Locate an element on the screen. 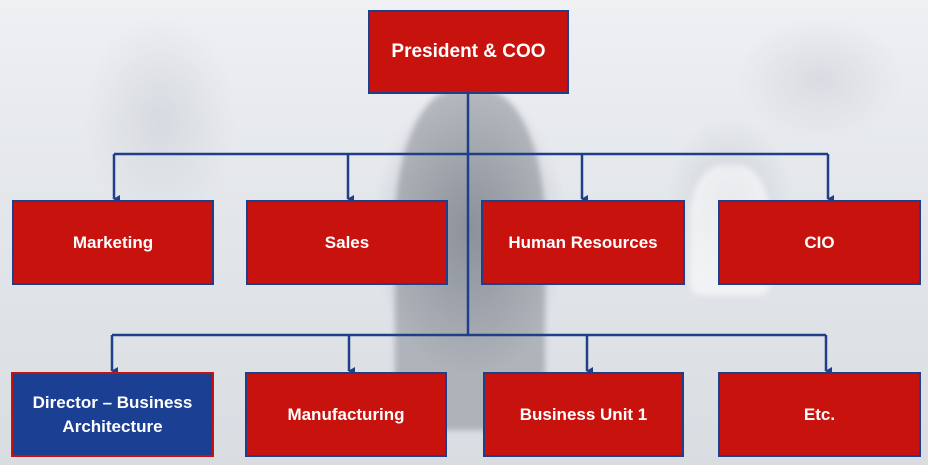  node-label: Director – Business Architecture is located at coordinates (112, 414).